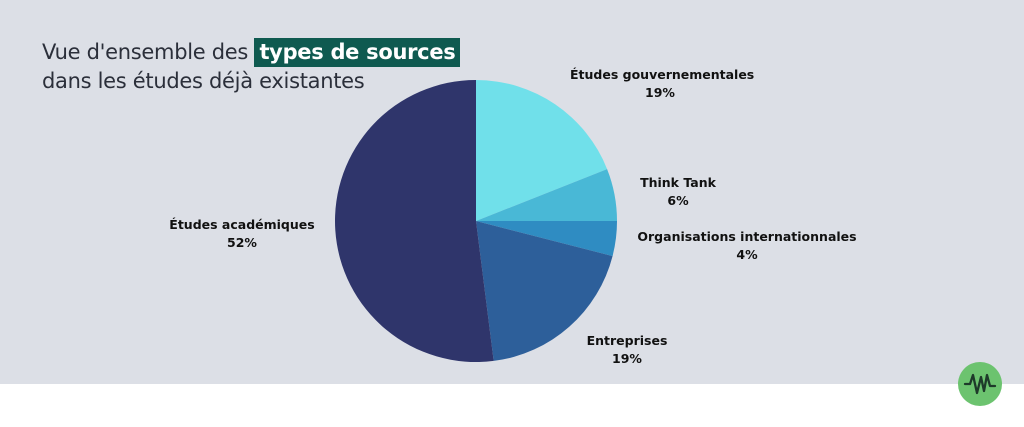 The width and height of the screenshot is (1024, 427). What do you see at coordinates (627, 340) in the screenshot?
I see `slice-label-text: Entreprises` at bounding box center [627, 340].